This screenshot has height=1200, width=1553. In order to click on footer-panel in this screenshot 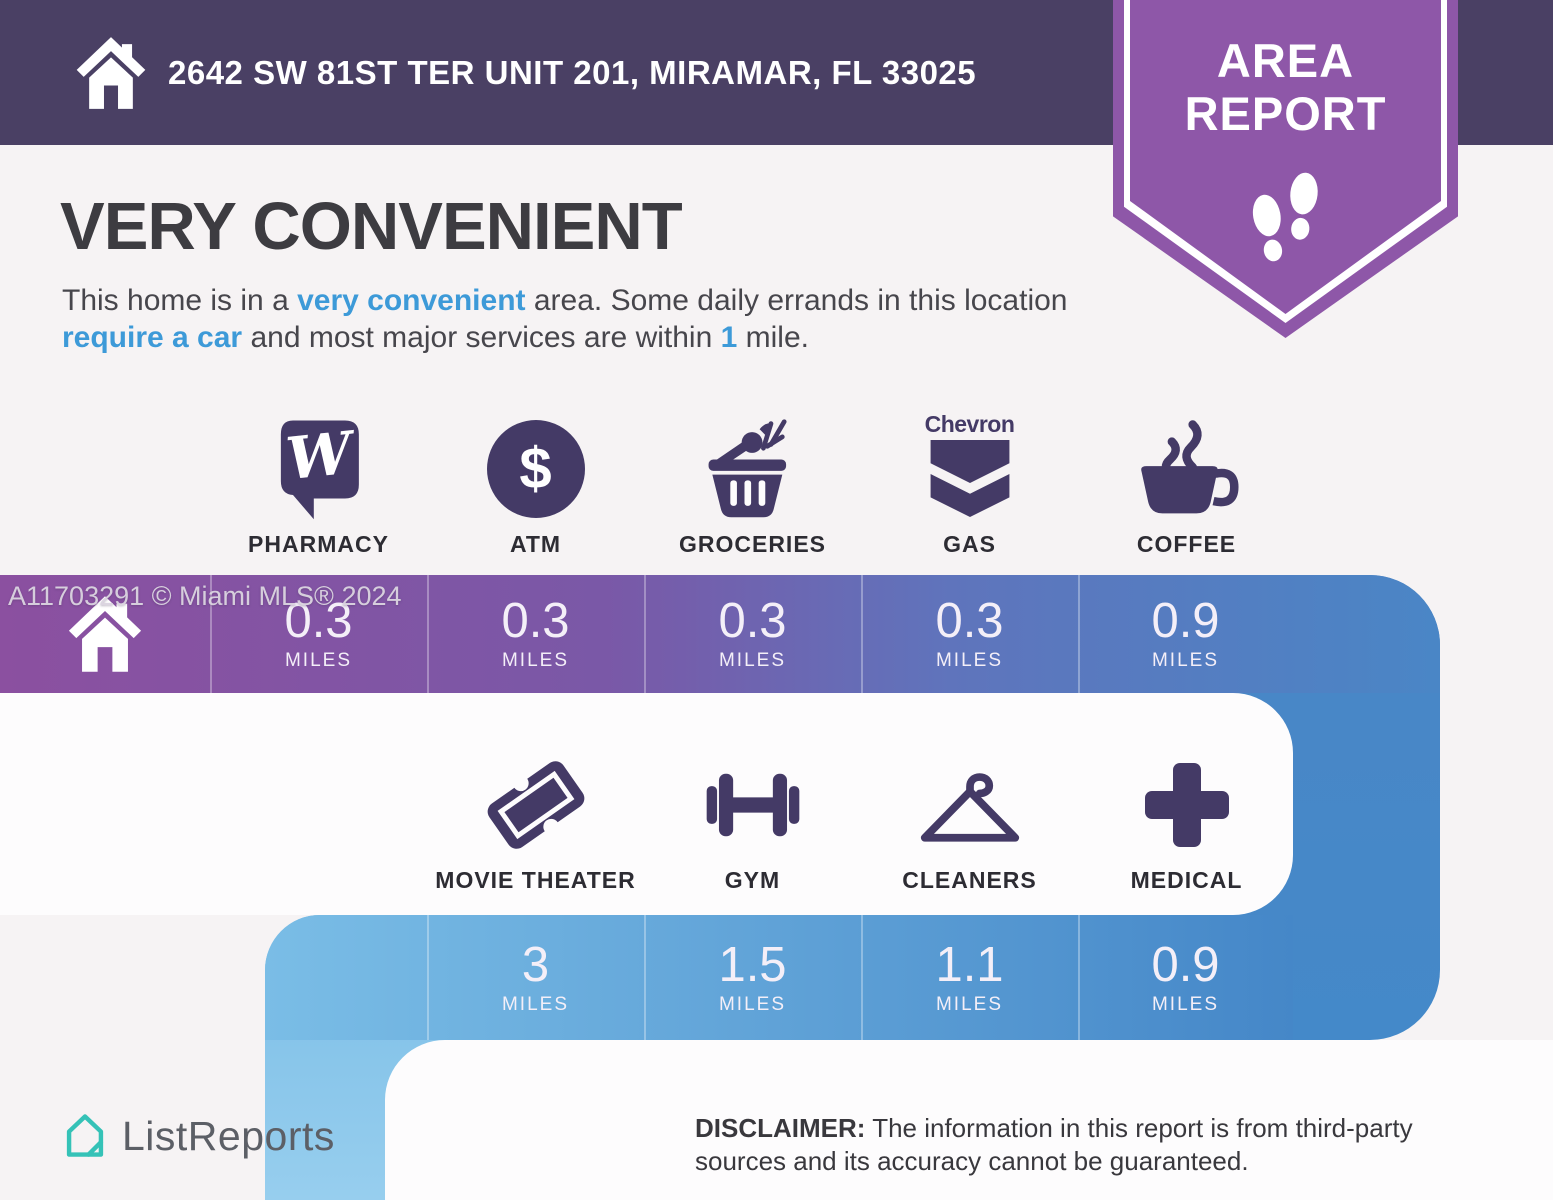, I will do `click(969, 1120)`.